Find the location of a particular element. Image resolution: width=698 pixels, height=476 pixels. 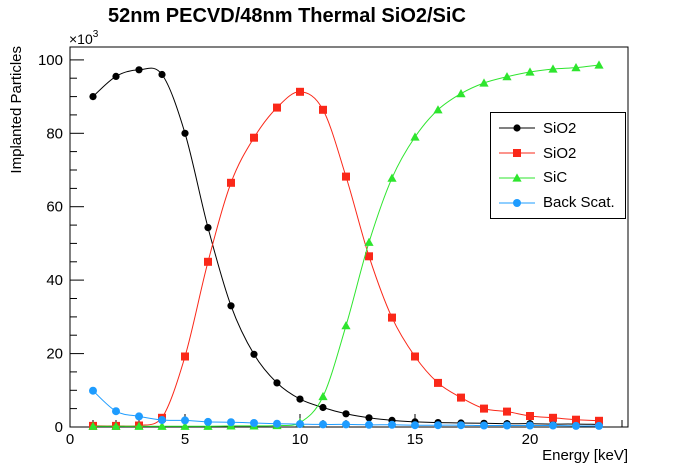

x-tick-label: 20 is located at coordinates (530, 439).